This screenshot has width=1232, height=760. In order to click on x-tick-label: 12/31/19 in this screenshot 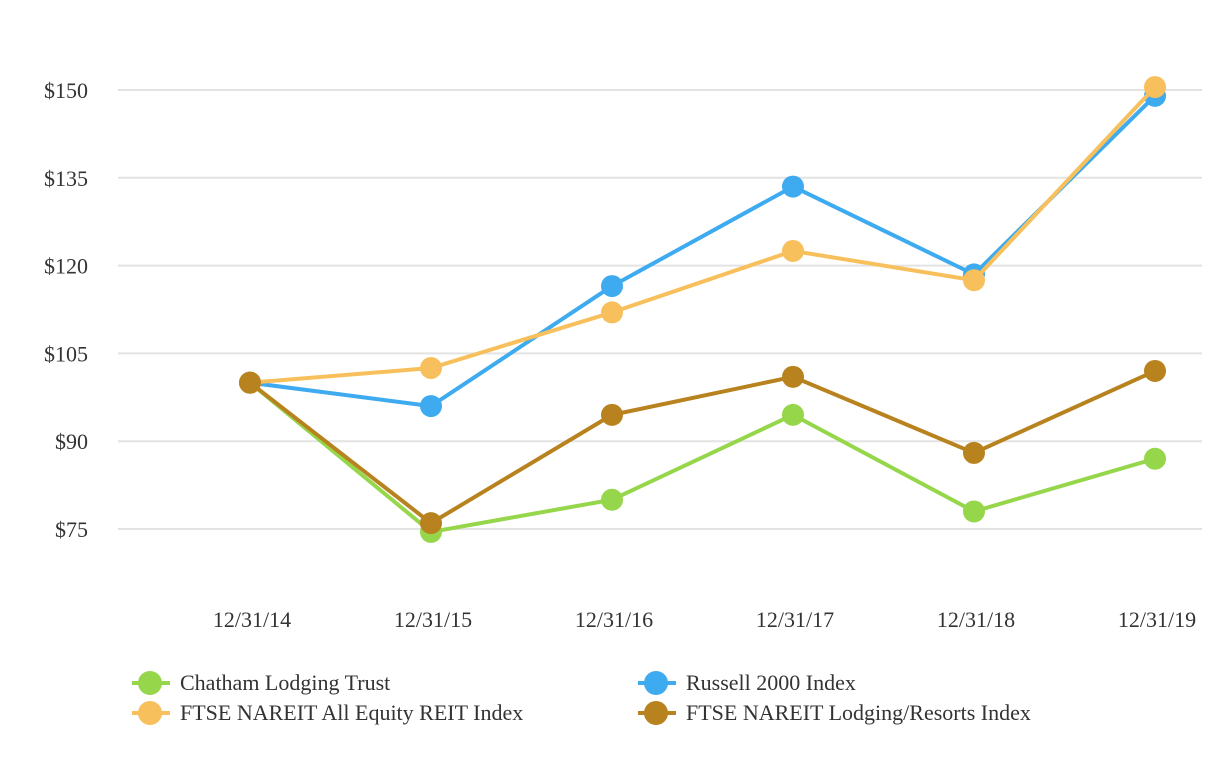, I will do `click(1157, 619)`.